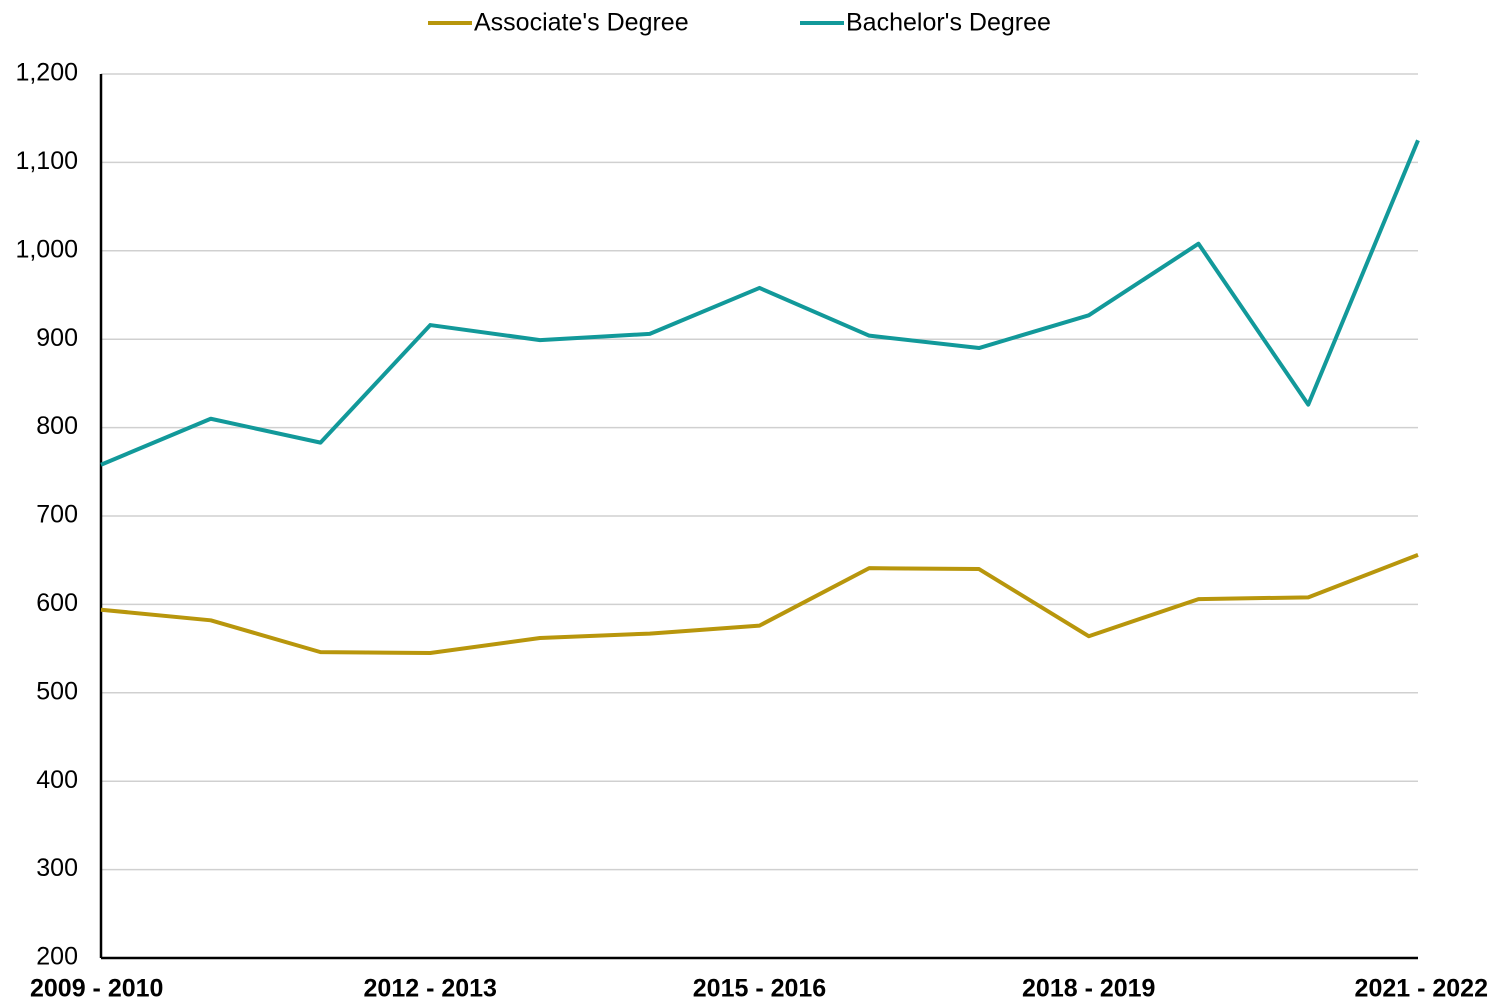  Describe the element at coordinates (57, 338) in the screenshot. I see `y-tick-label: 900` at that location.